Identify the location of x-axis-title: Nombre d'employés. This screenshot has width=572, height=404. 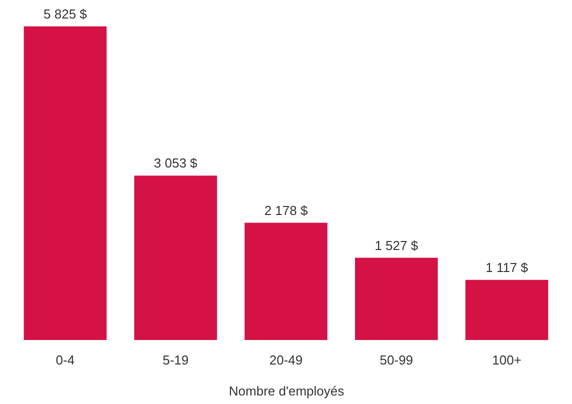
(286, 391).